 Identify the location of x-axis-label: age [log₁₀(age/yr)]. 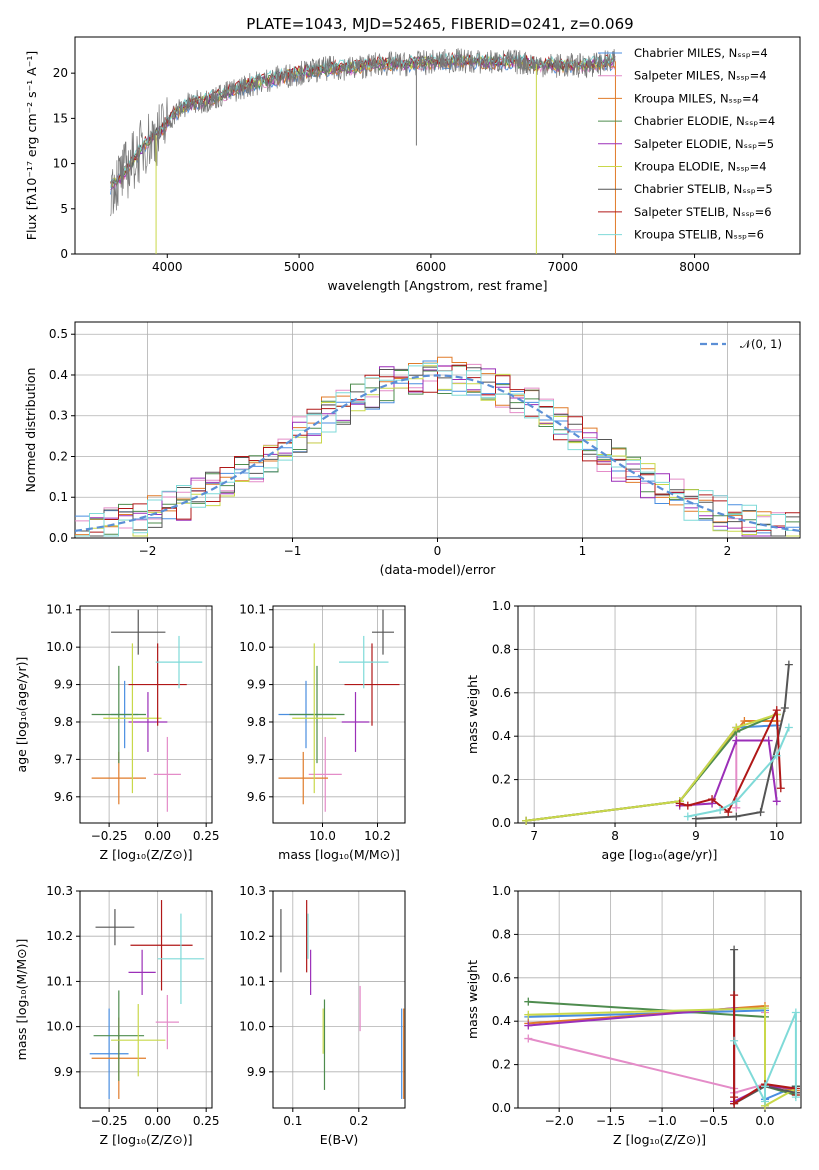
(660, 854).